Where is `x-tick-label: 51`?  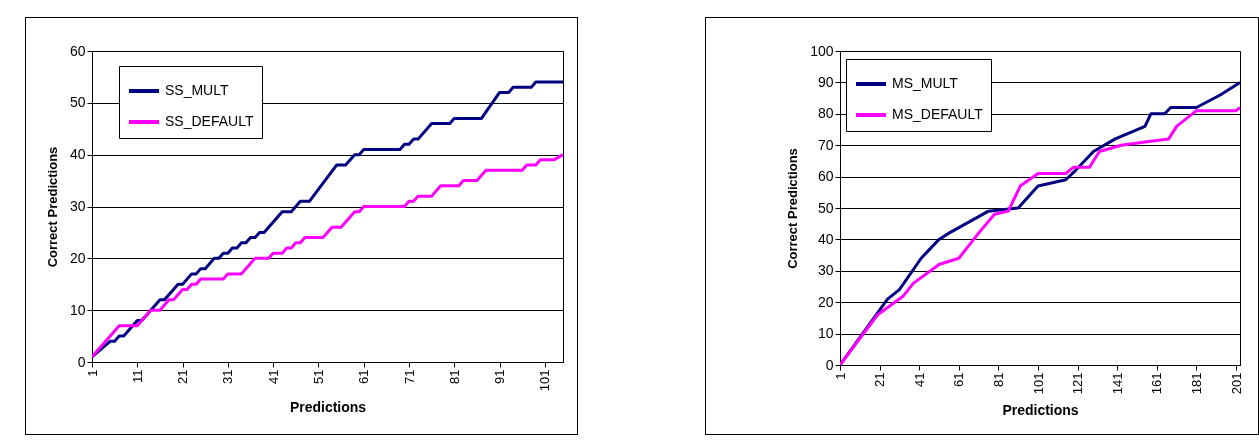
x-tick-label: 51 is located at coordinates (318, 376).